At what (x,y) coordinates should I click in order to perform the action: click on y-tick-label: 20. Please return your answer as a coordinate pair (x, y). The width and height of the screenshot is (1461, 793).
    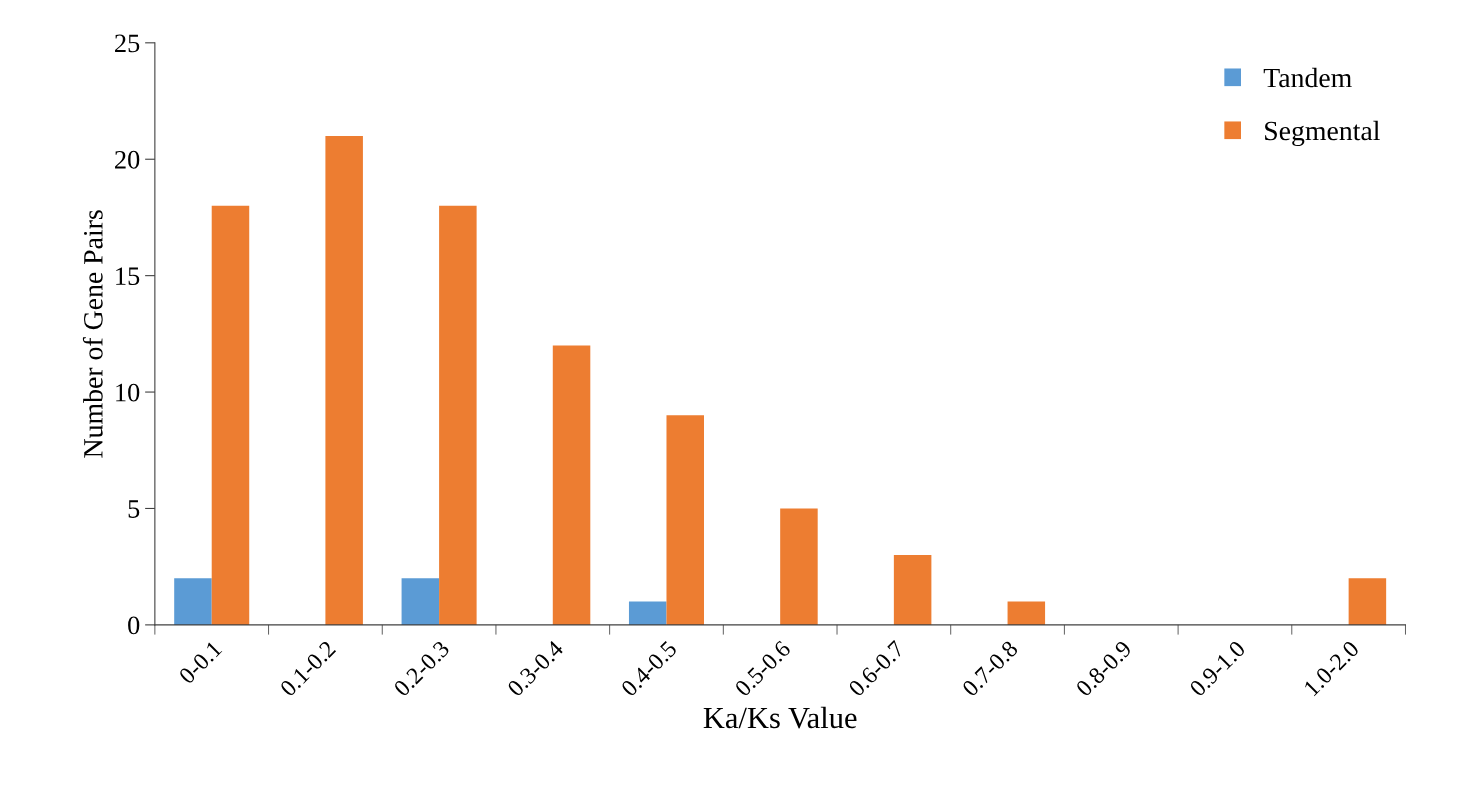
    Looking at the image, I should click on (127, 159).